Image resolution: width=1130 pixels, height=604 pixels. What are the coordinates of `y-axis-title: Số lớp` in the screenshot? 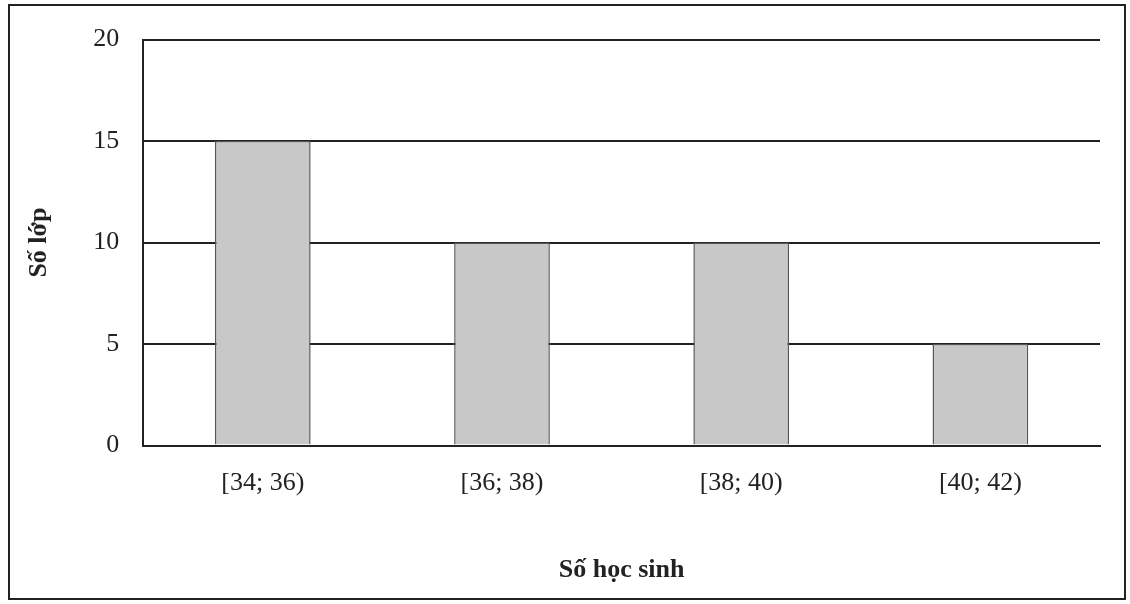 It's located at (38, 242).